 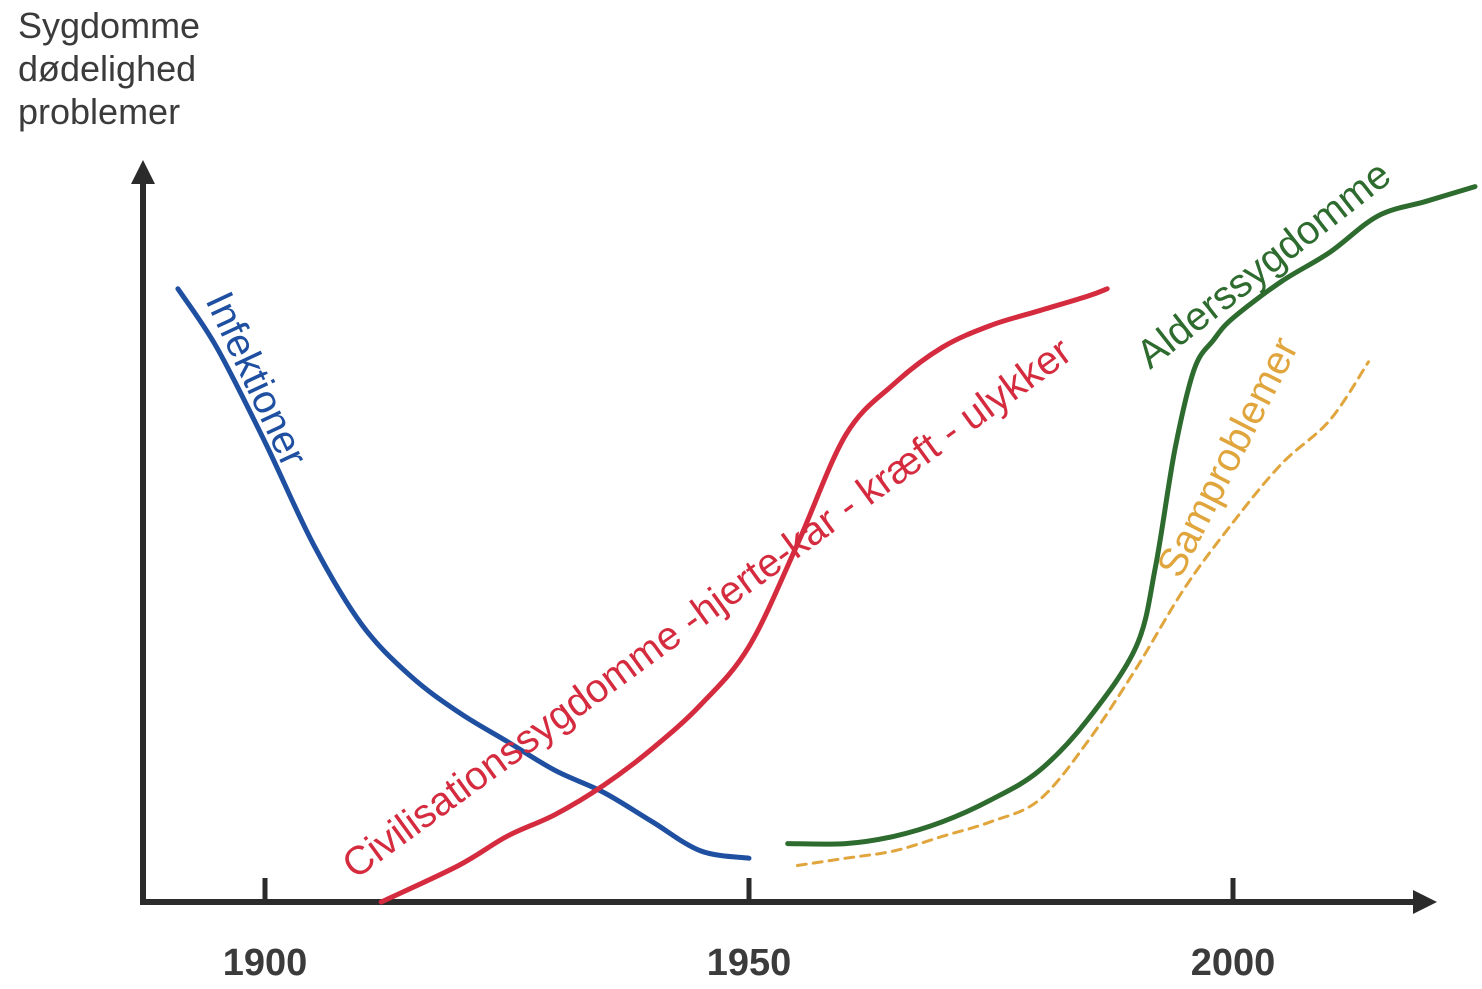 I want to click on y-axis-label-line-3: problemer, so click(x=99, y=111).